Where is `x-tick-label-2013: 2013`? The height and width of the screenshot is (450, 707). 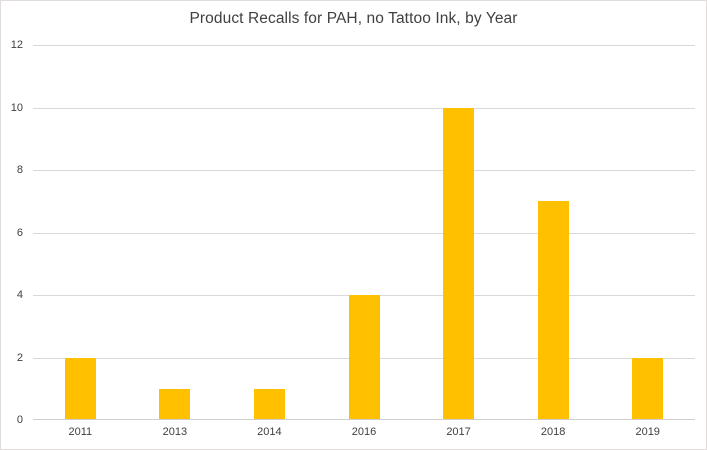
x-tick-label-2013: 2013 is located at coordinates (175, 432).